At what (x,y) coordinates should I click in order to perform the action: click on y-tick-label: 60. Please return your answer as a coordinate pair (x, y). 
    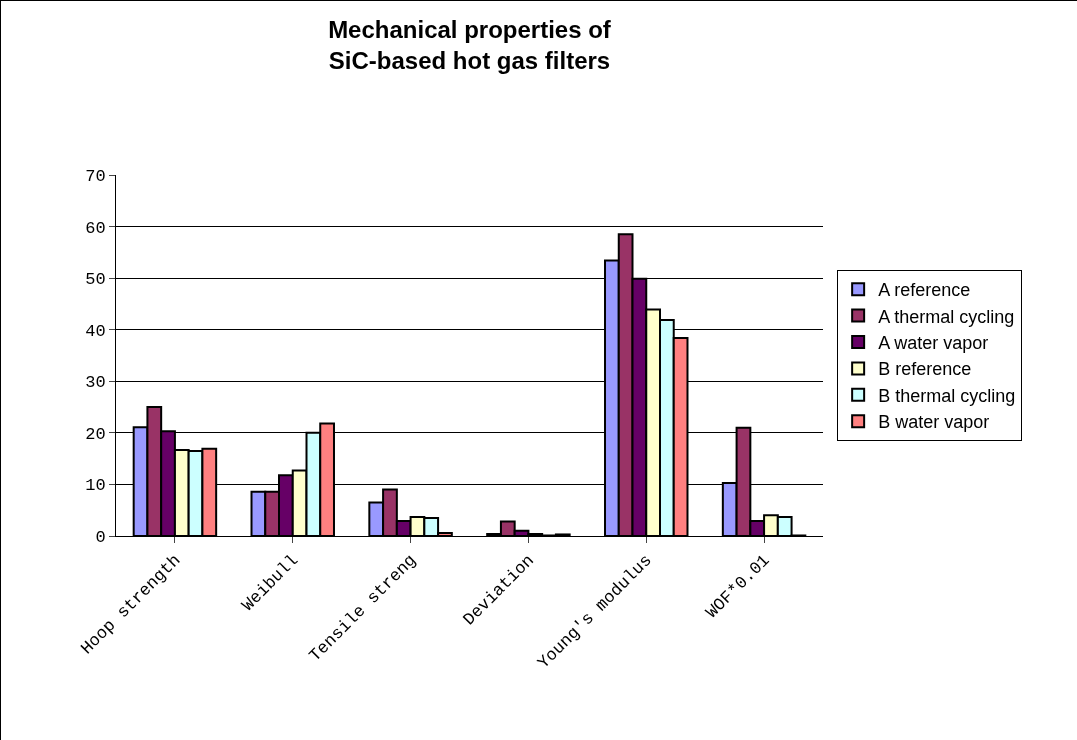
    Looking at the image, I should click on (95, 228).